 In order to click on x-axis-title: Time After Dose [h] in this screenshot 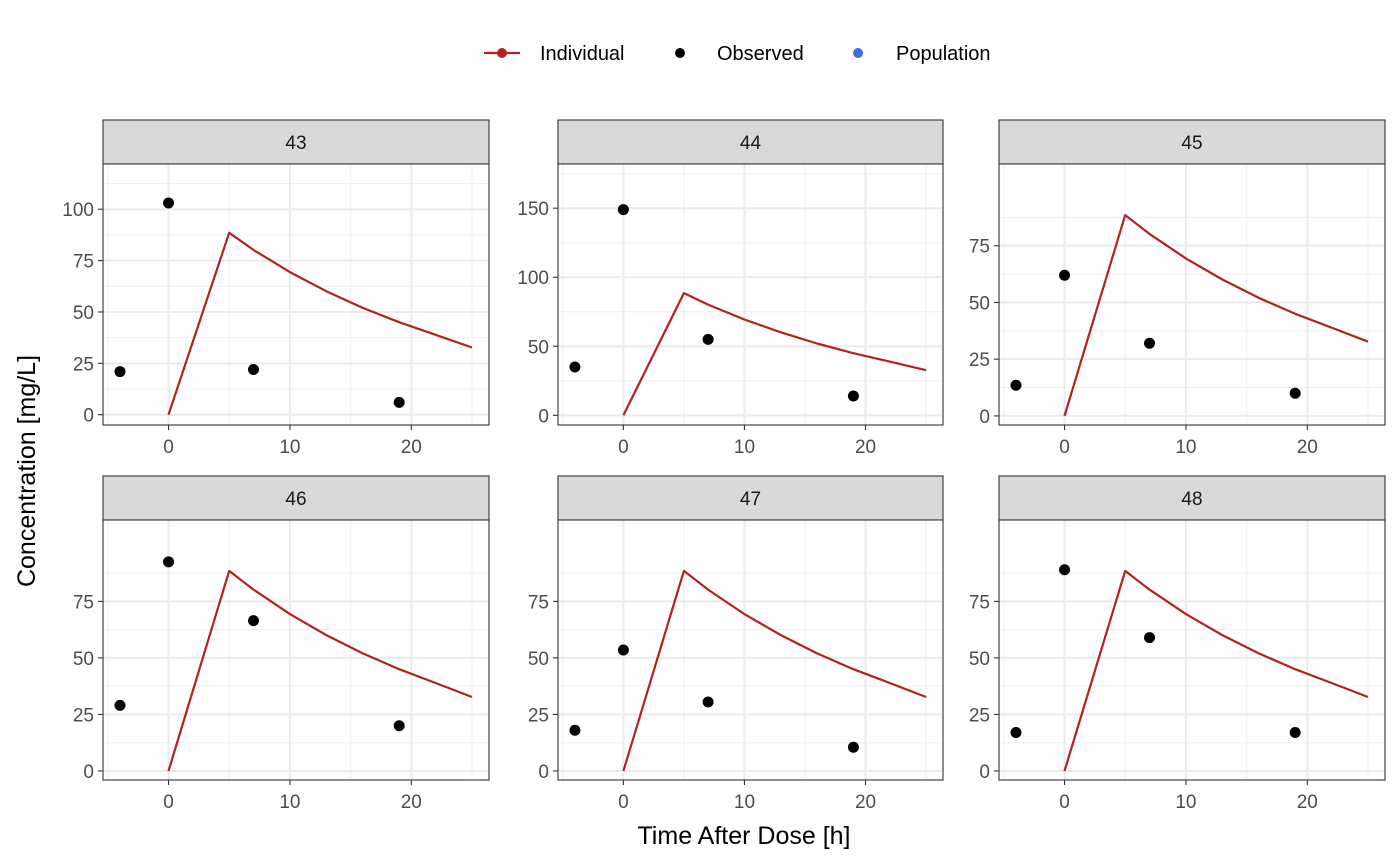, I will do `click(743, 836)`.